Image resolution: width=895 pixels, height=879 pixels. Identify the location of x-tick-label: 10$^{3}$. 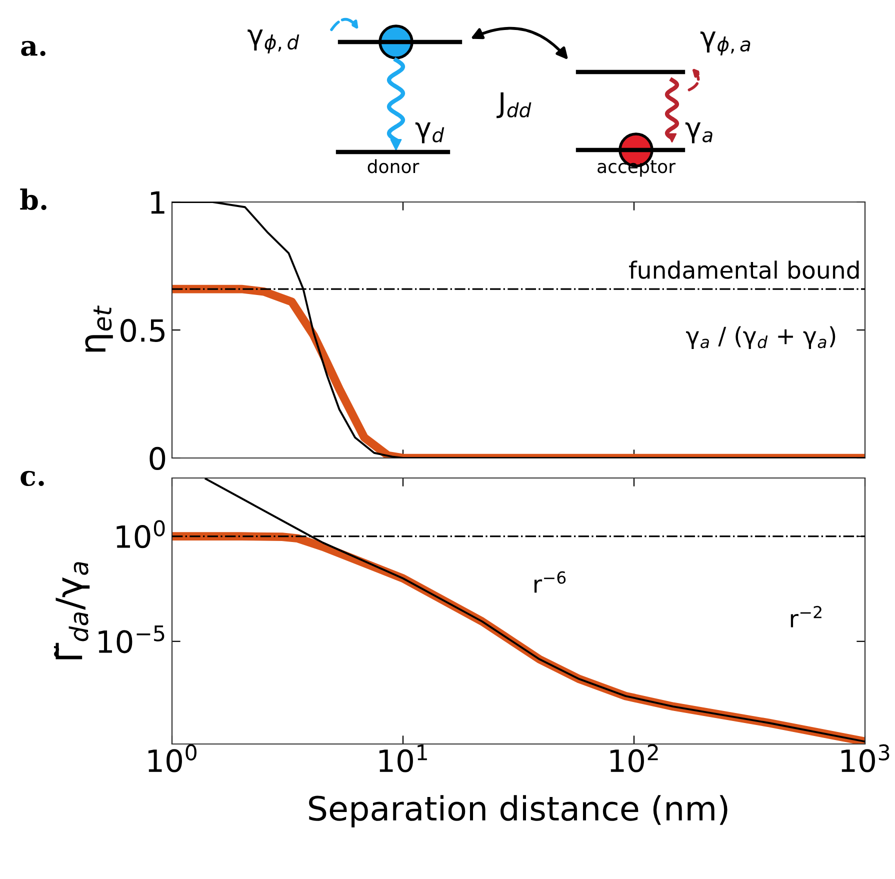
(865, 758).